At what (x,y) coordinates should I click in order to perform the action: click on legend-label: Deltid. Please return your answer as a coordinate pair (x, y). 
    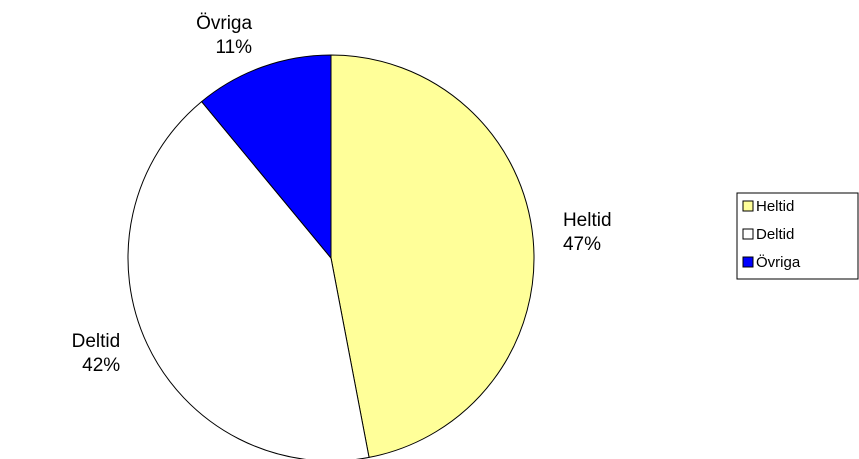
    Looking at the image, I should click on (775, 234).